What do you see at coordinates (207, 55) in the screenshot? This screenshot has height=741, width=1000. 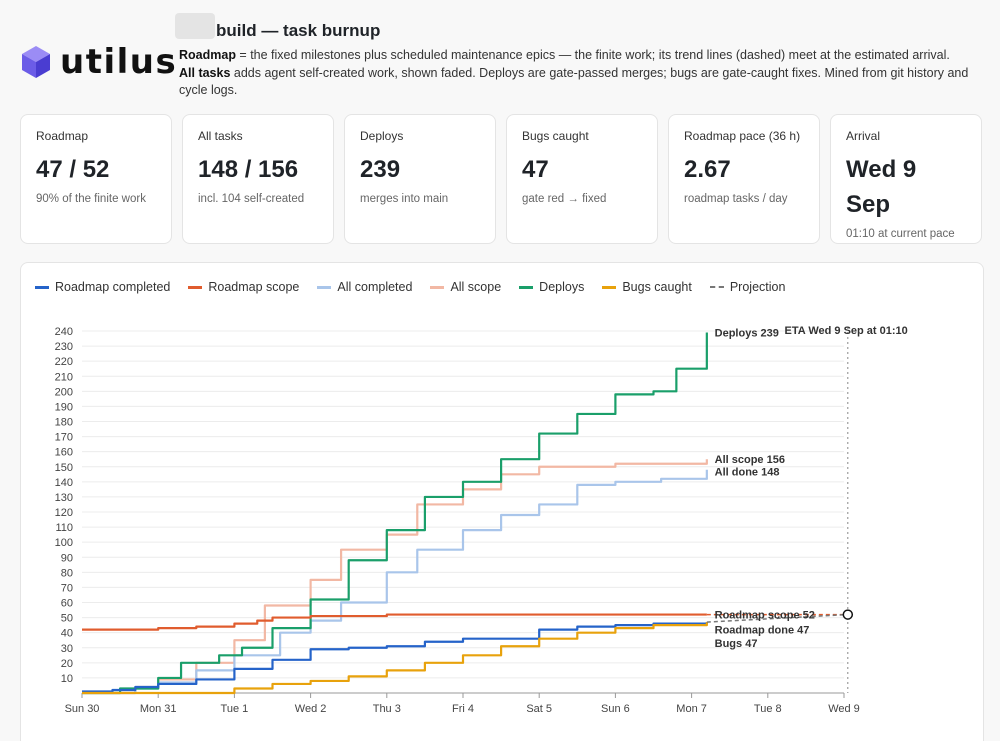 I see `desc-roadmap-term: Roadmap` at bounding box center [207, 55].